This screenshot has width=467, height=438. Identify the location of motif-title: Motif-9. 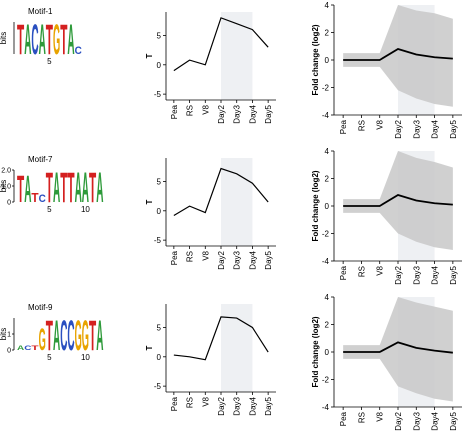
(40, 307).